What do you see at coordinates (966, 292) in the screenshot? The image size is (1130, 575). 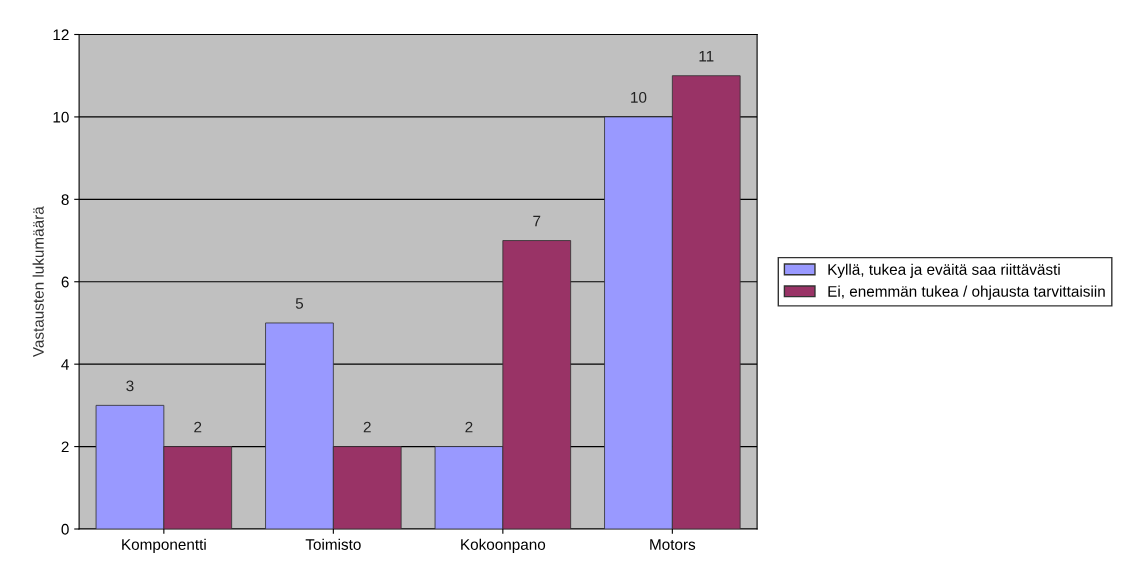 I see `legend-label: Ei, enemmän tukea / ohjausta tarvittaisiin` at bounding box center [966, 292].